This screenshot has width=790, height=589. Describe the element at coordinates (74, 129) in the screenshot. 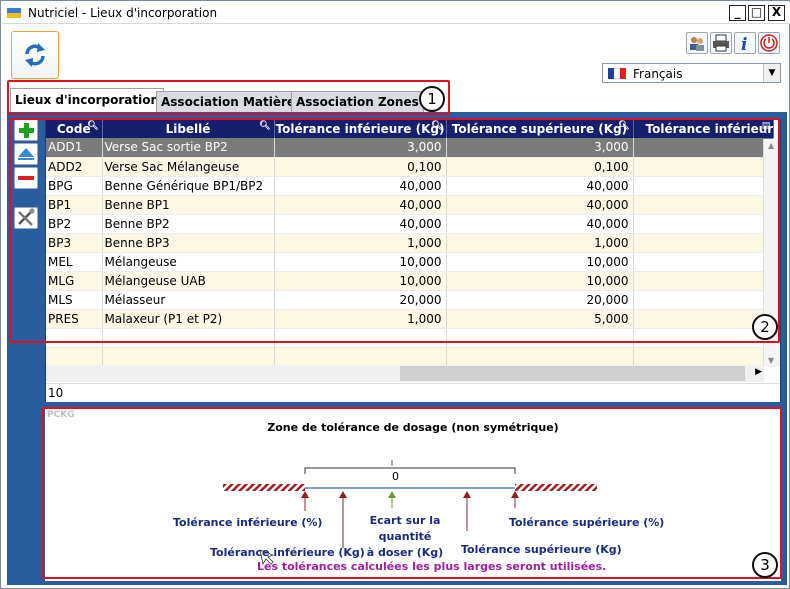

I see `column-header-code: Code 🔍︎` at that location.